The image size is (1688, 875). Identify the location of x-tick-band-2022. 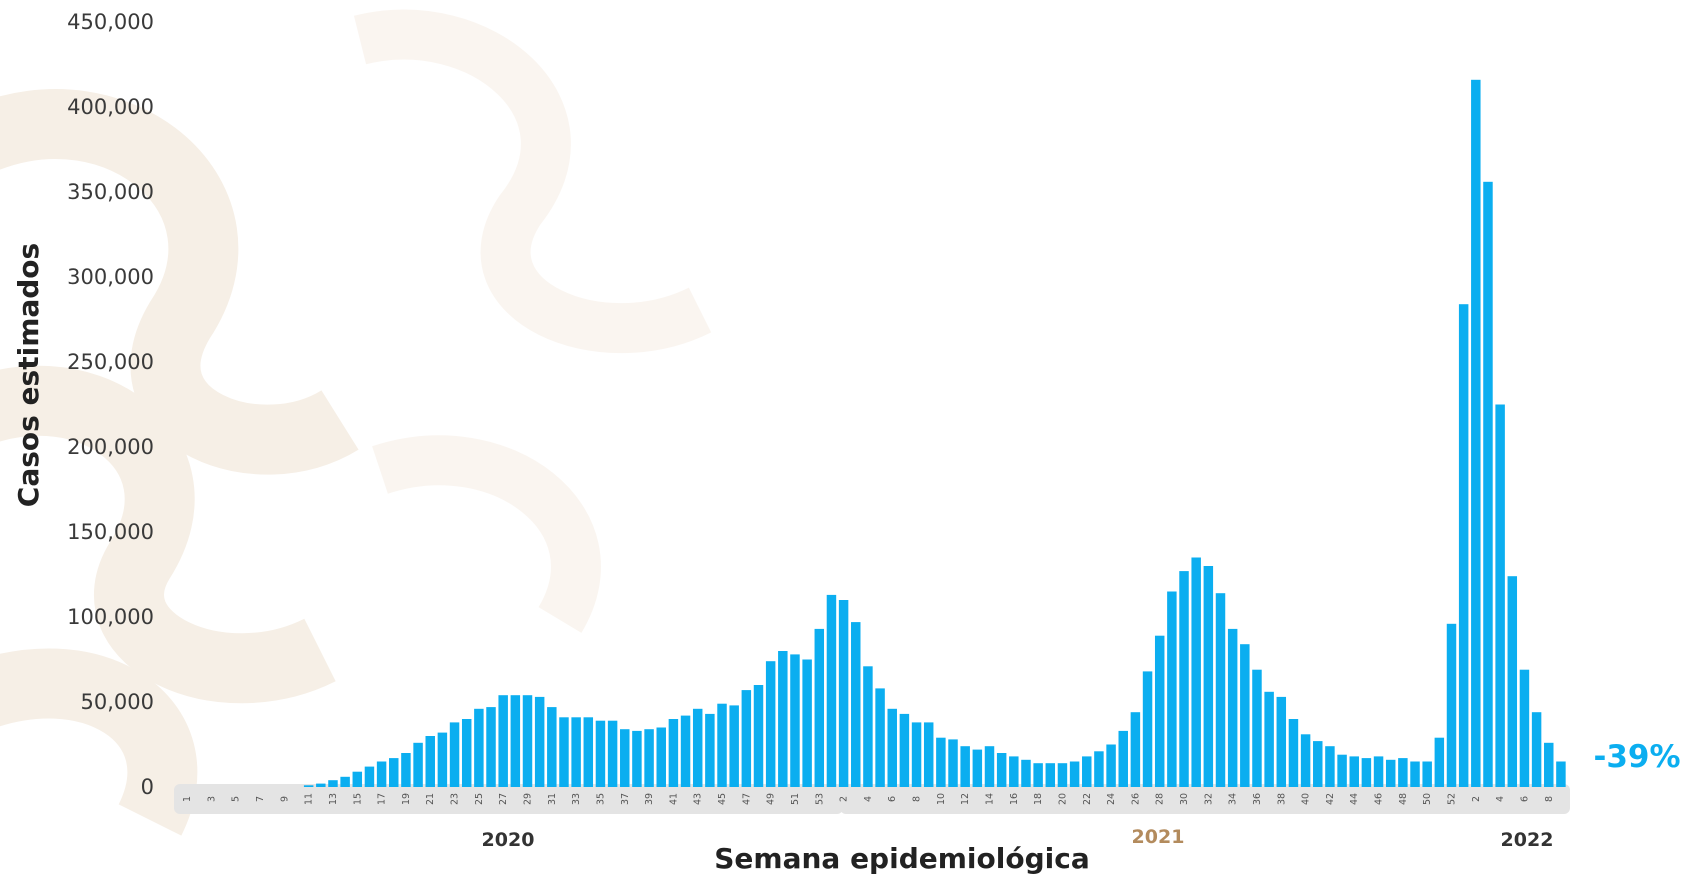
(1524, 799).